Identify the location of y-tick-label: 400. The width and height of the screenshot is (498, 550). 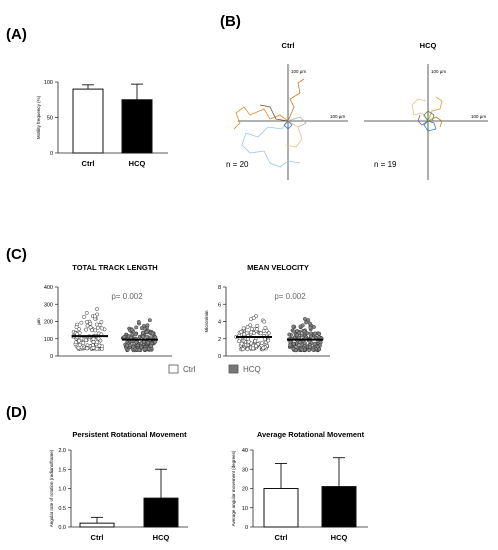
(48, 288).